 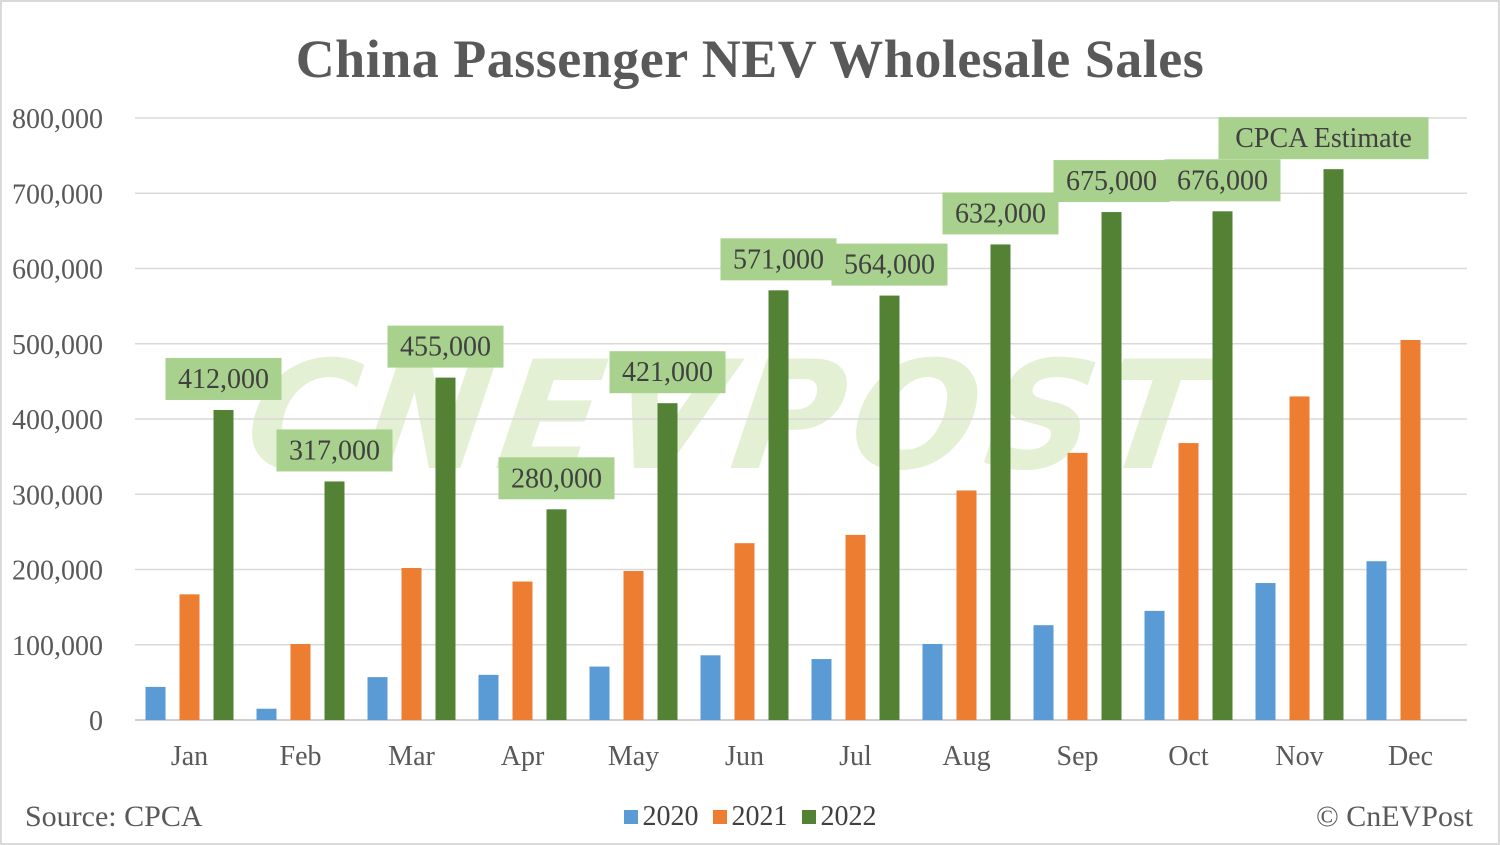 What do you see at coordinates (966, 756) in the screenshot?
I see `x-tick-label: Aug` at bounding box center [966, 756].